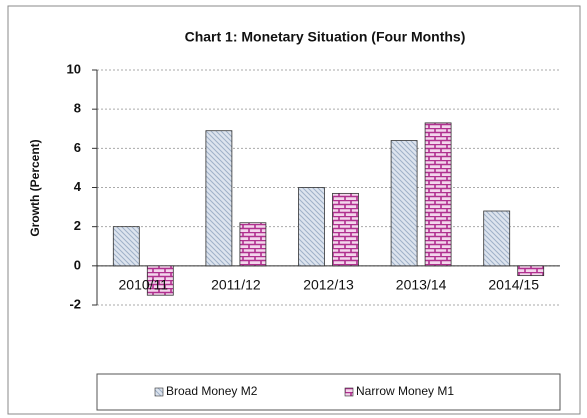 The width and height of the screenshot is (587, 418). I want to click on legend-box, so click(328, 392).